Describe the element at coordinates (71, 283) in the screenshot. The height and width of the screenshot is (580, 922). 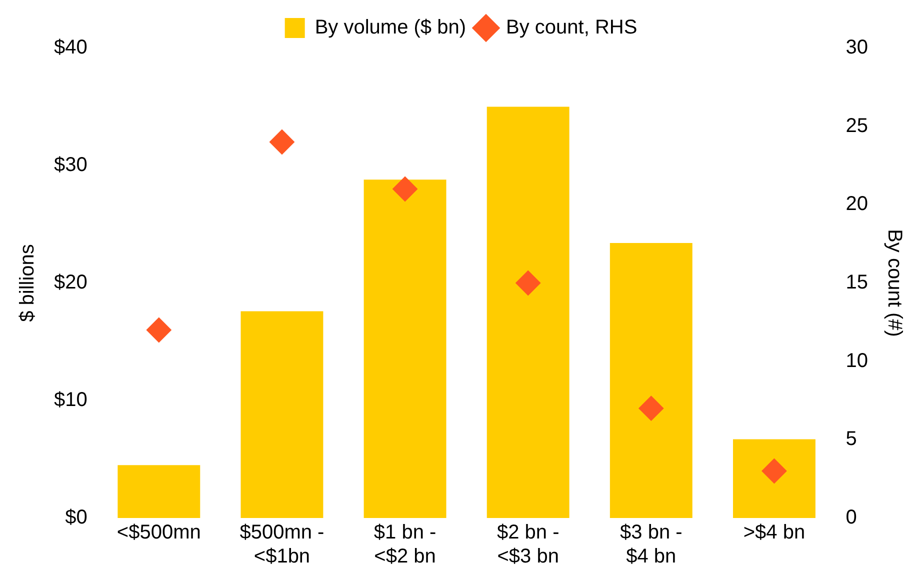
I see `y-tick-label: $20` at that location.